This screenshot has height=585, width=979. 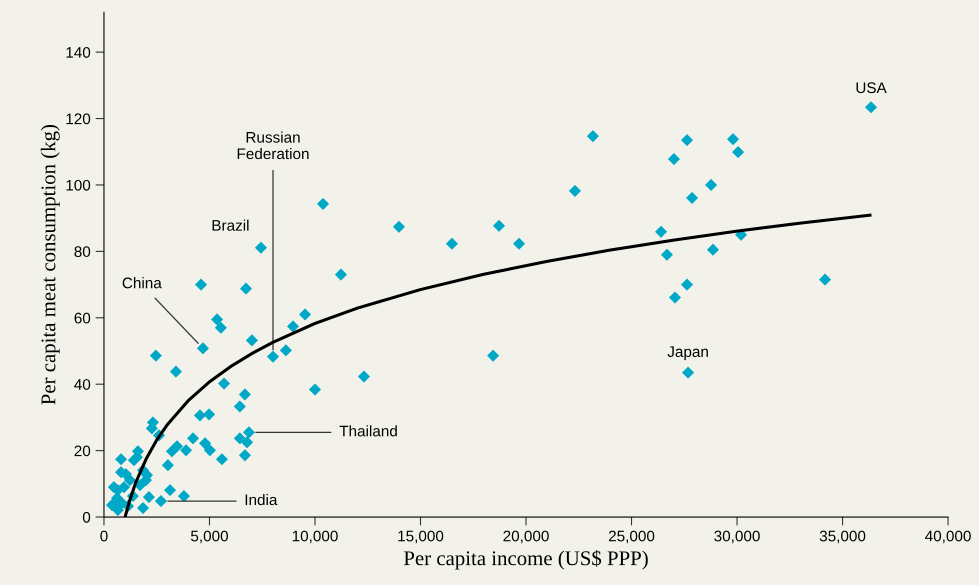 What do you see at coordinates (104, 536) in the screenshot?
I see `x-tick-label: 0` at bounding box center [104, 536].